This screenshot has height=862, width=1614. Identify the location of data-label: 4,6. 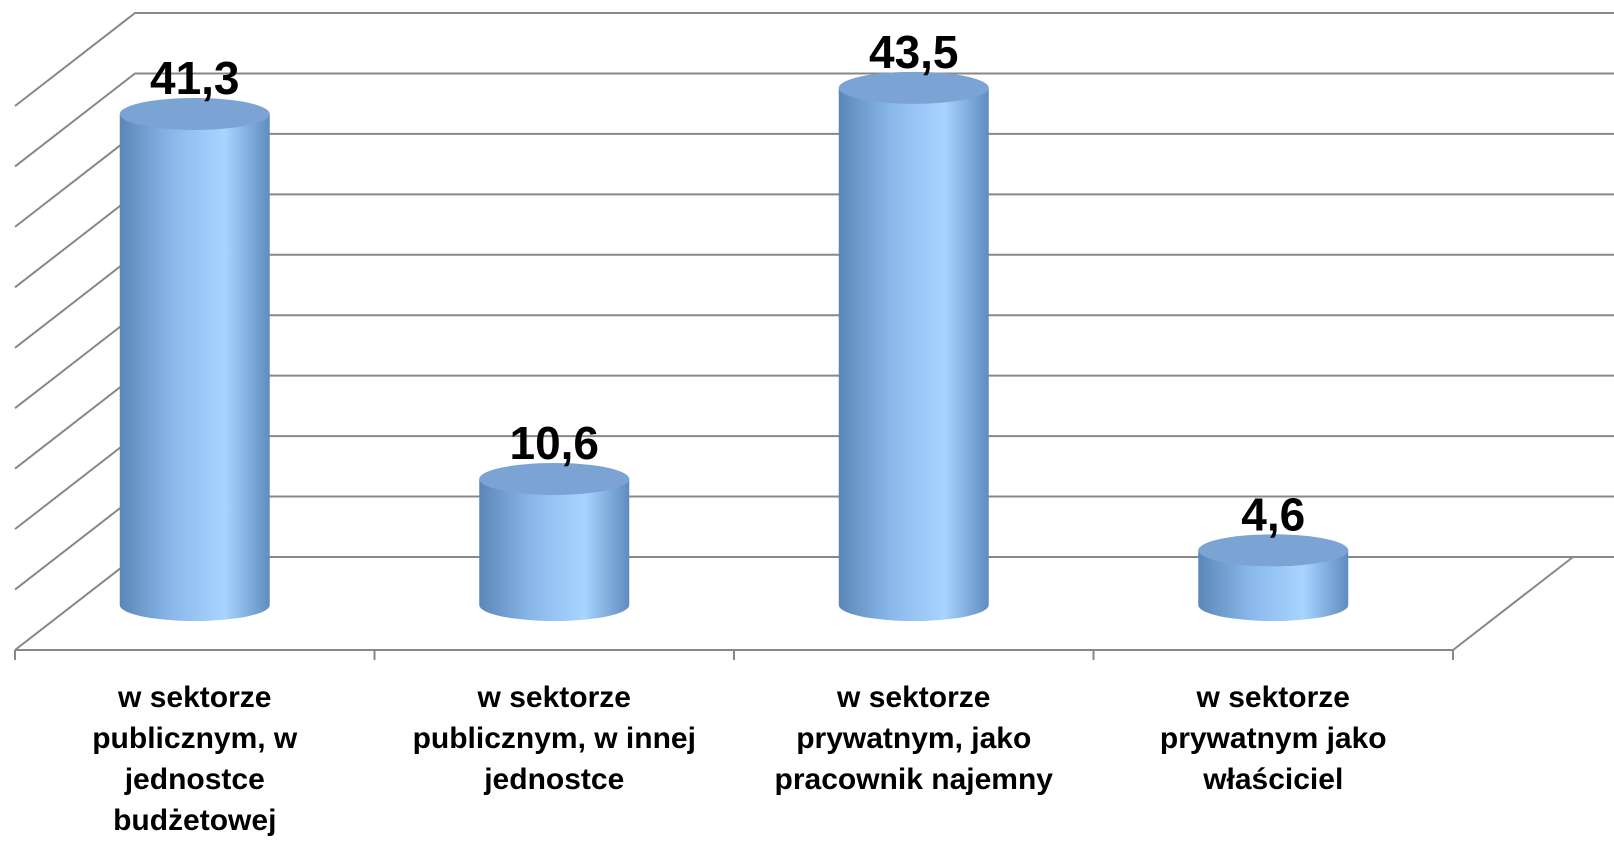
(1273, 514).